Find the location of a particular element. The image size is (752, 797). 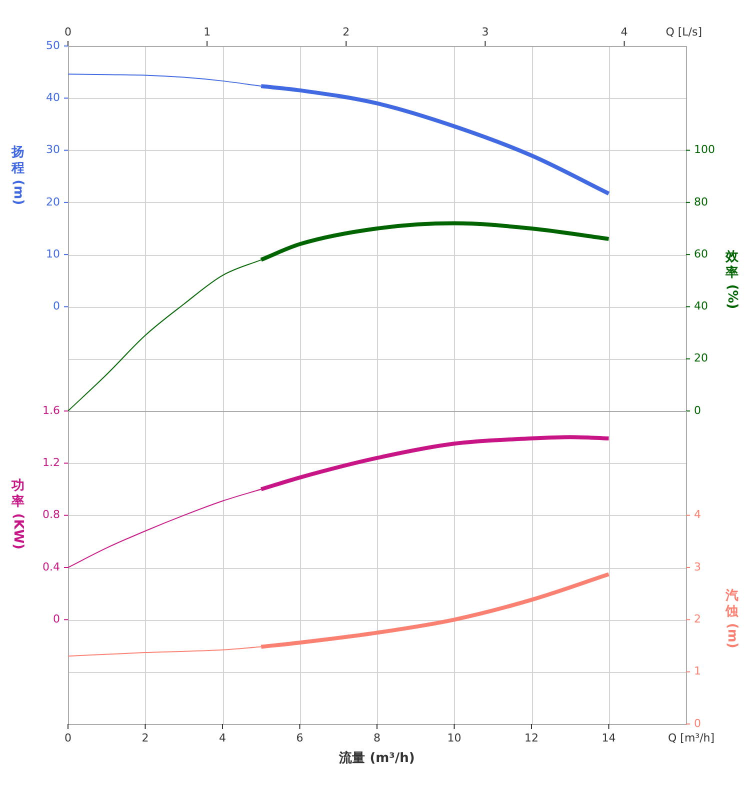

y2-tick-label: 100 is located at coordinates (704, 149).